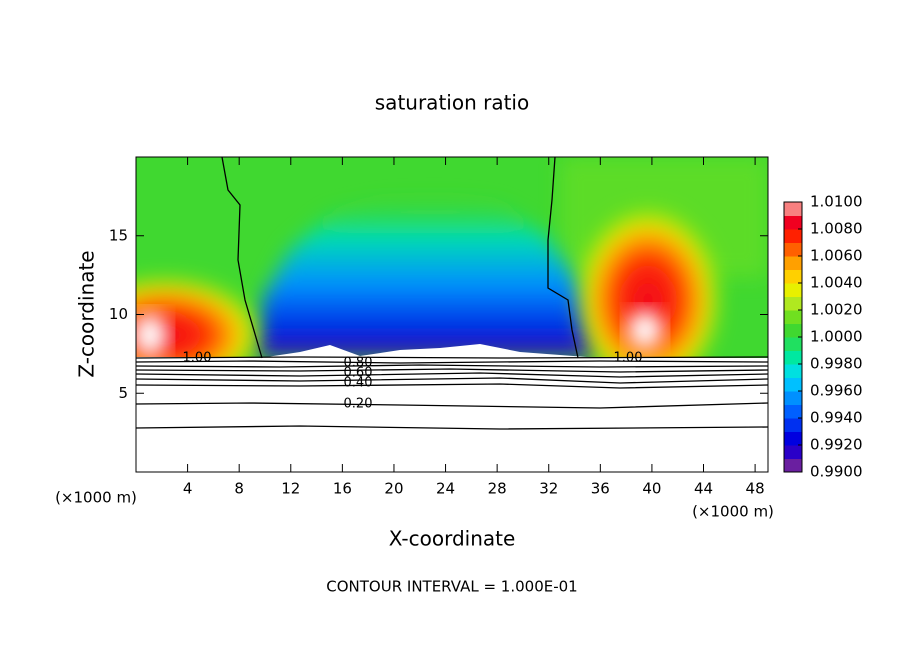  I want to click on x-tick-label: 48, so click(755, 489).